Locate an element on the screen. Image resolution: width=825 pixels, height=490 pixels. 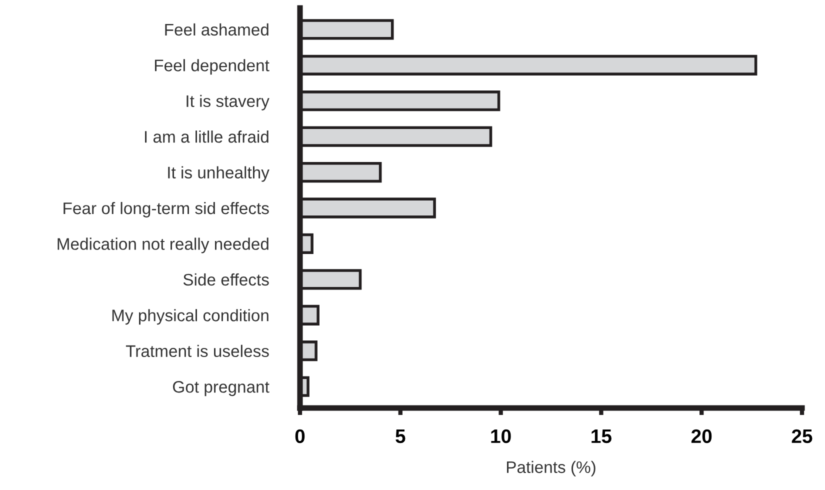
y-tick-label: Tratment is useless is located at coordinates (197, 351).